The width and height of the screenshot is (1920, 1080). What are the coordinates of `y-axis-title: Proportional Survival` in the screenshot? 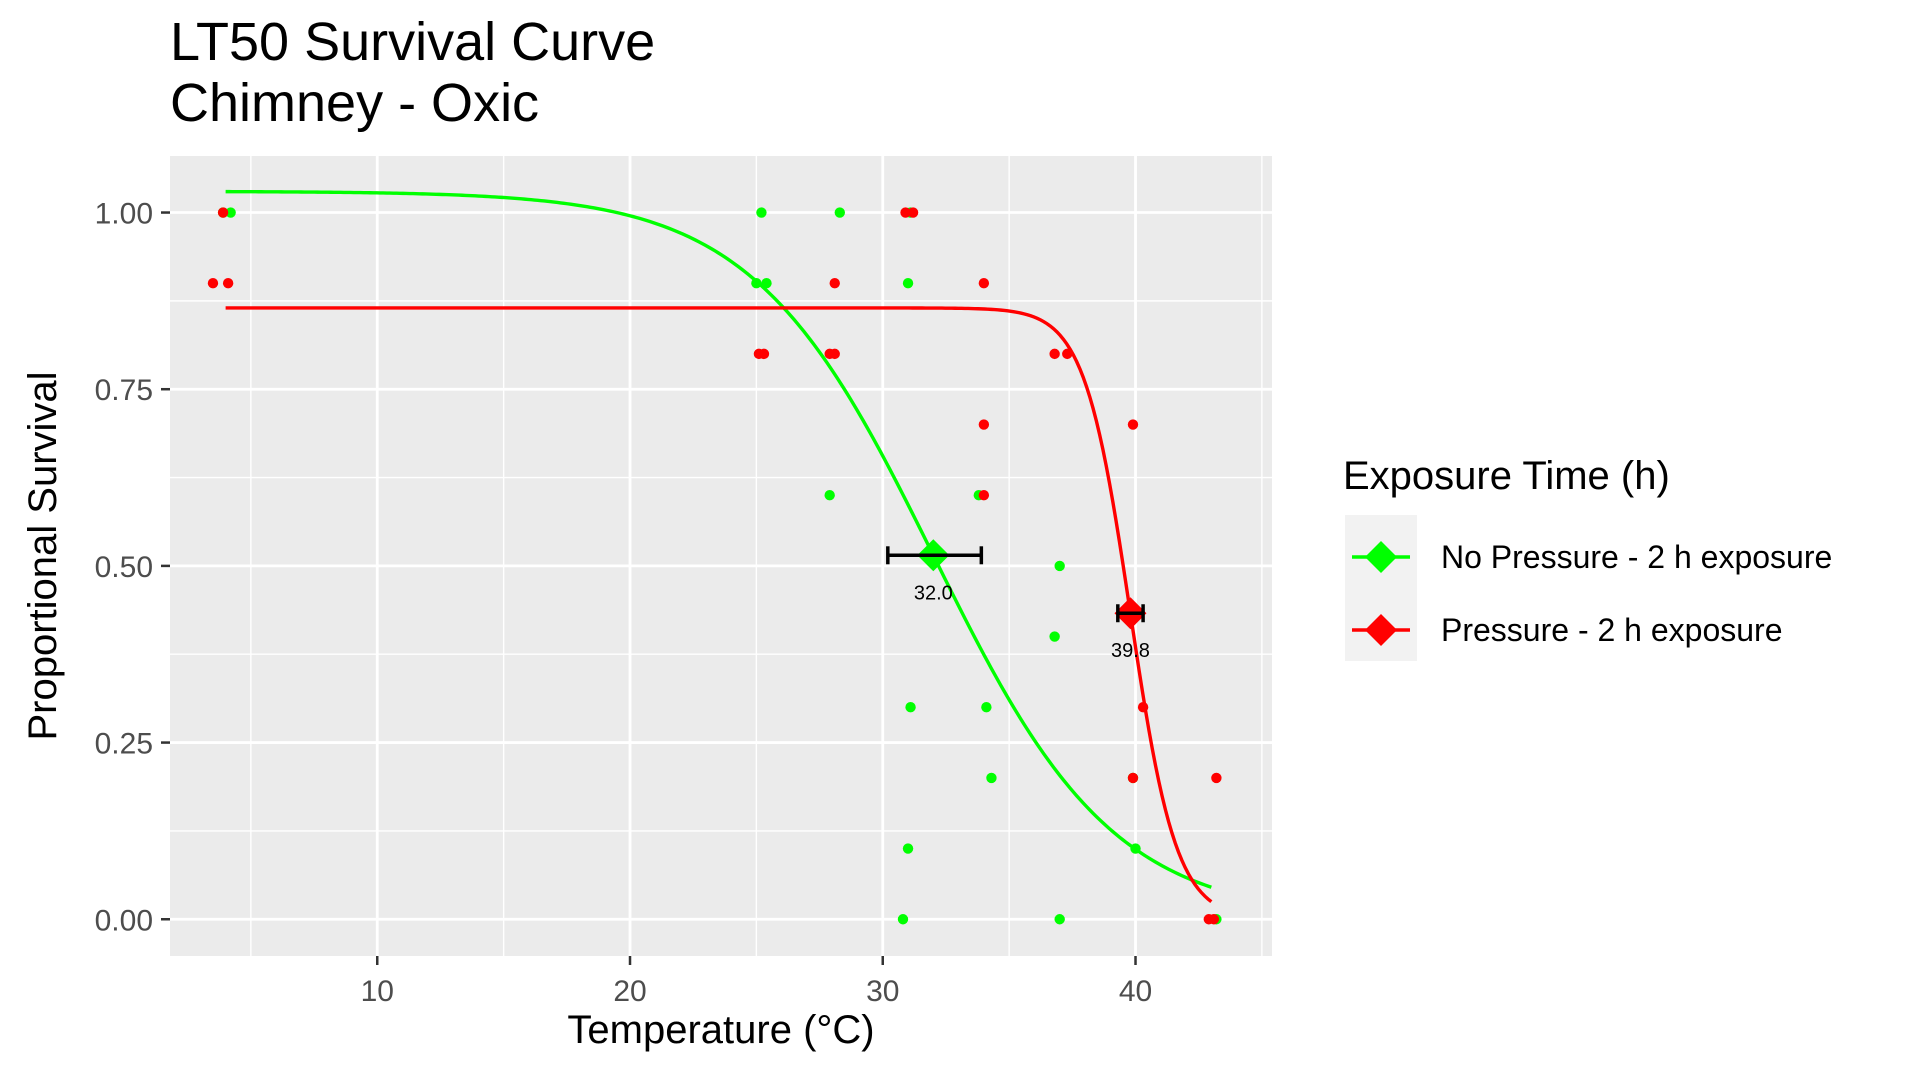 It's located at (43, 555).